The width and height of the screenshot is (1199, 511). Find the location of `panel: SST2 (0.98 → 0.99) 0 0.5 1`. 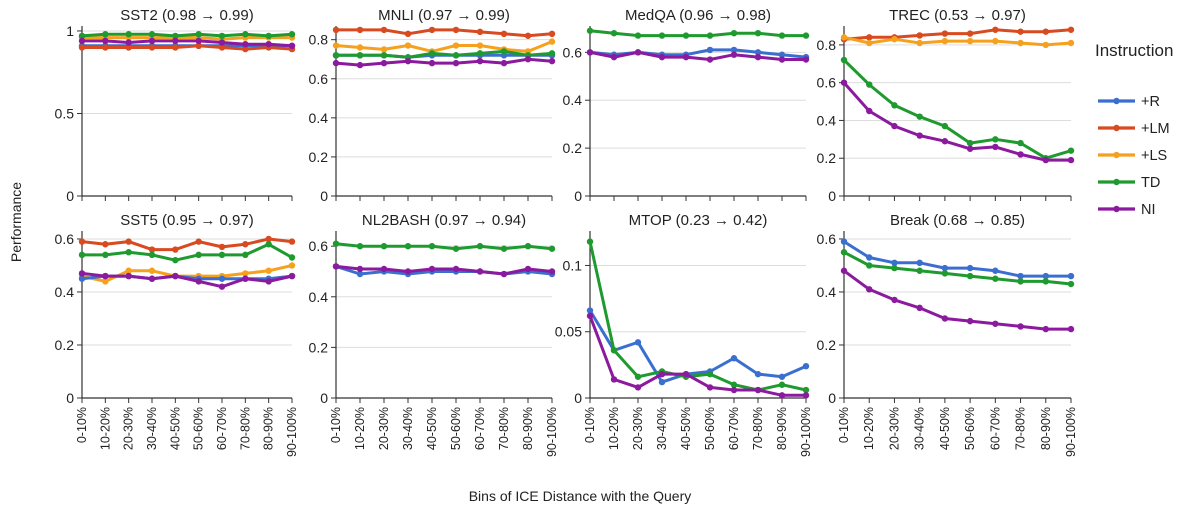

panel: SST2 (0.98 → 0.99) 0 0.5 1 is located at coordinates (175, 105).